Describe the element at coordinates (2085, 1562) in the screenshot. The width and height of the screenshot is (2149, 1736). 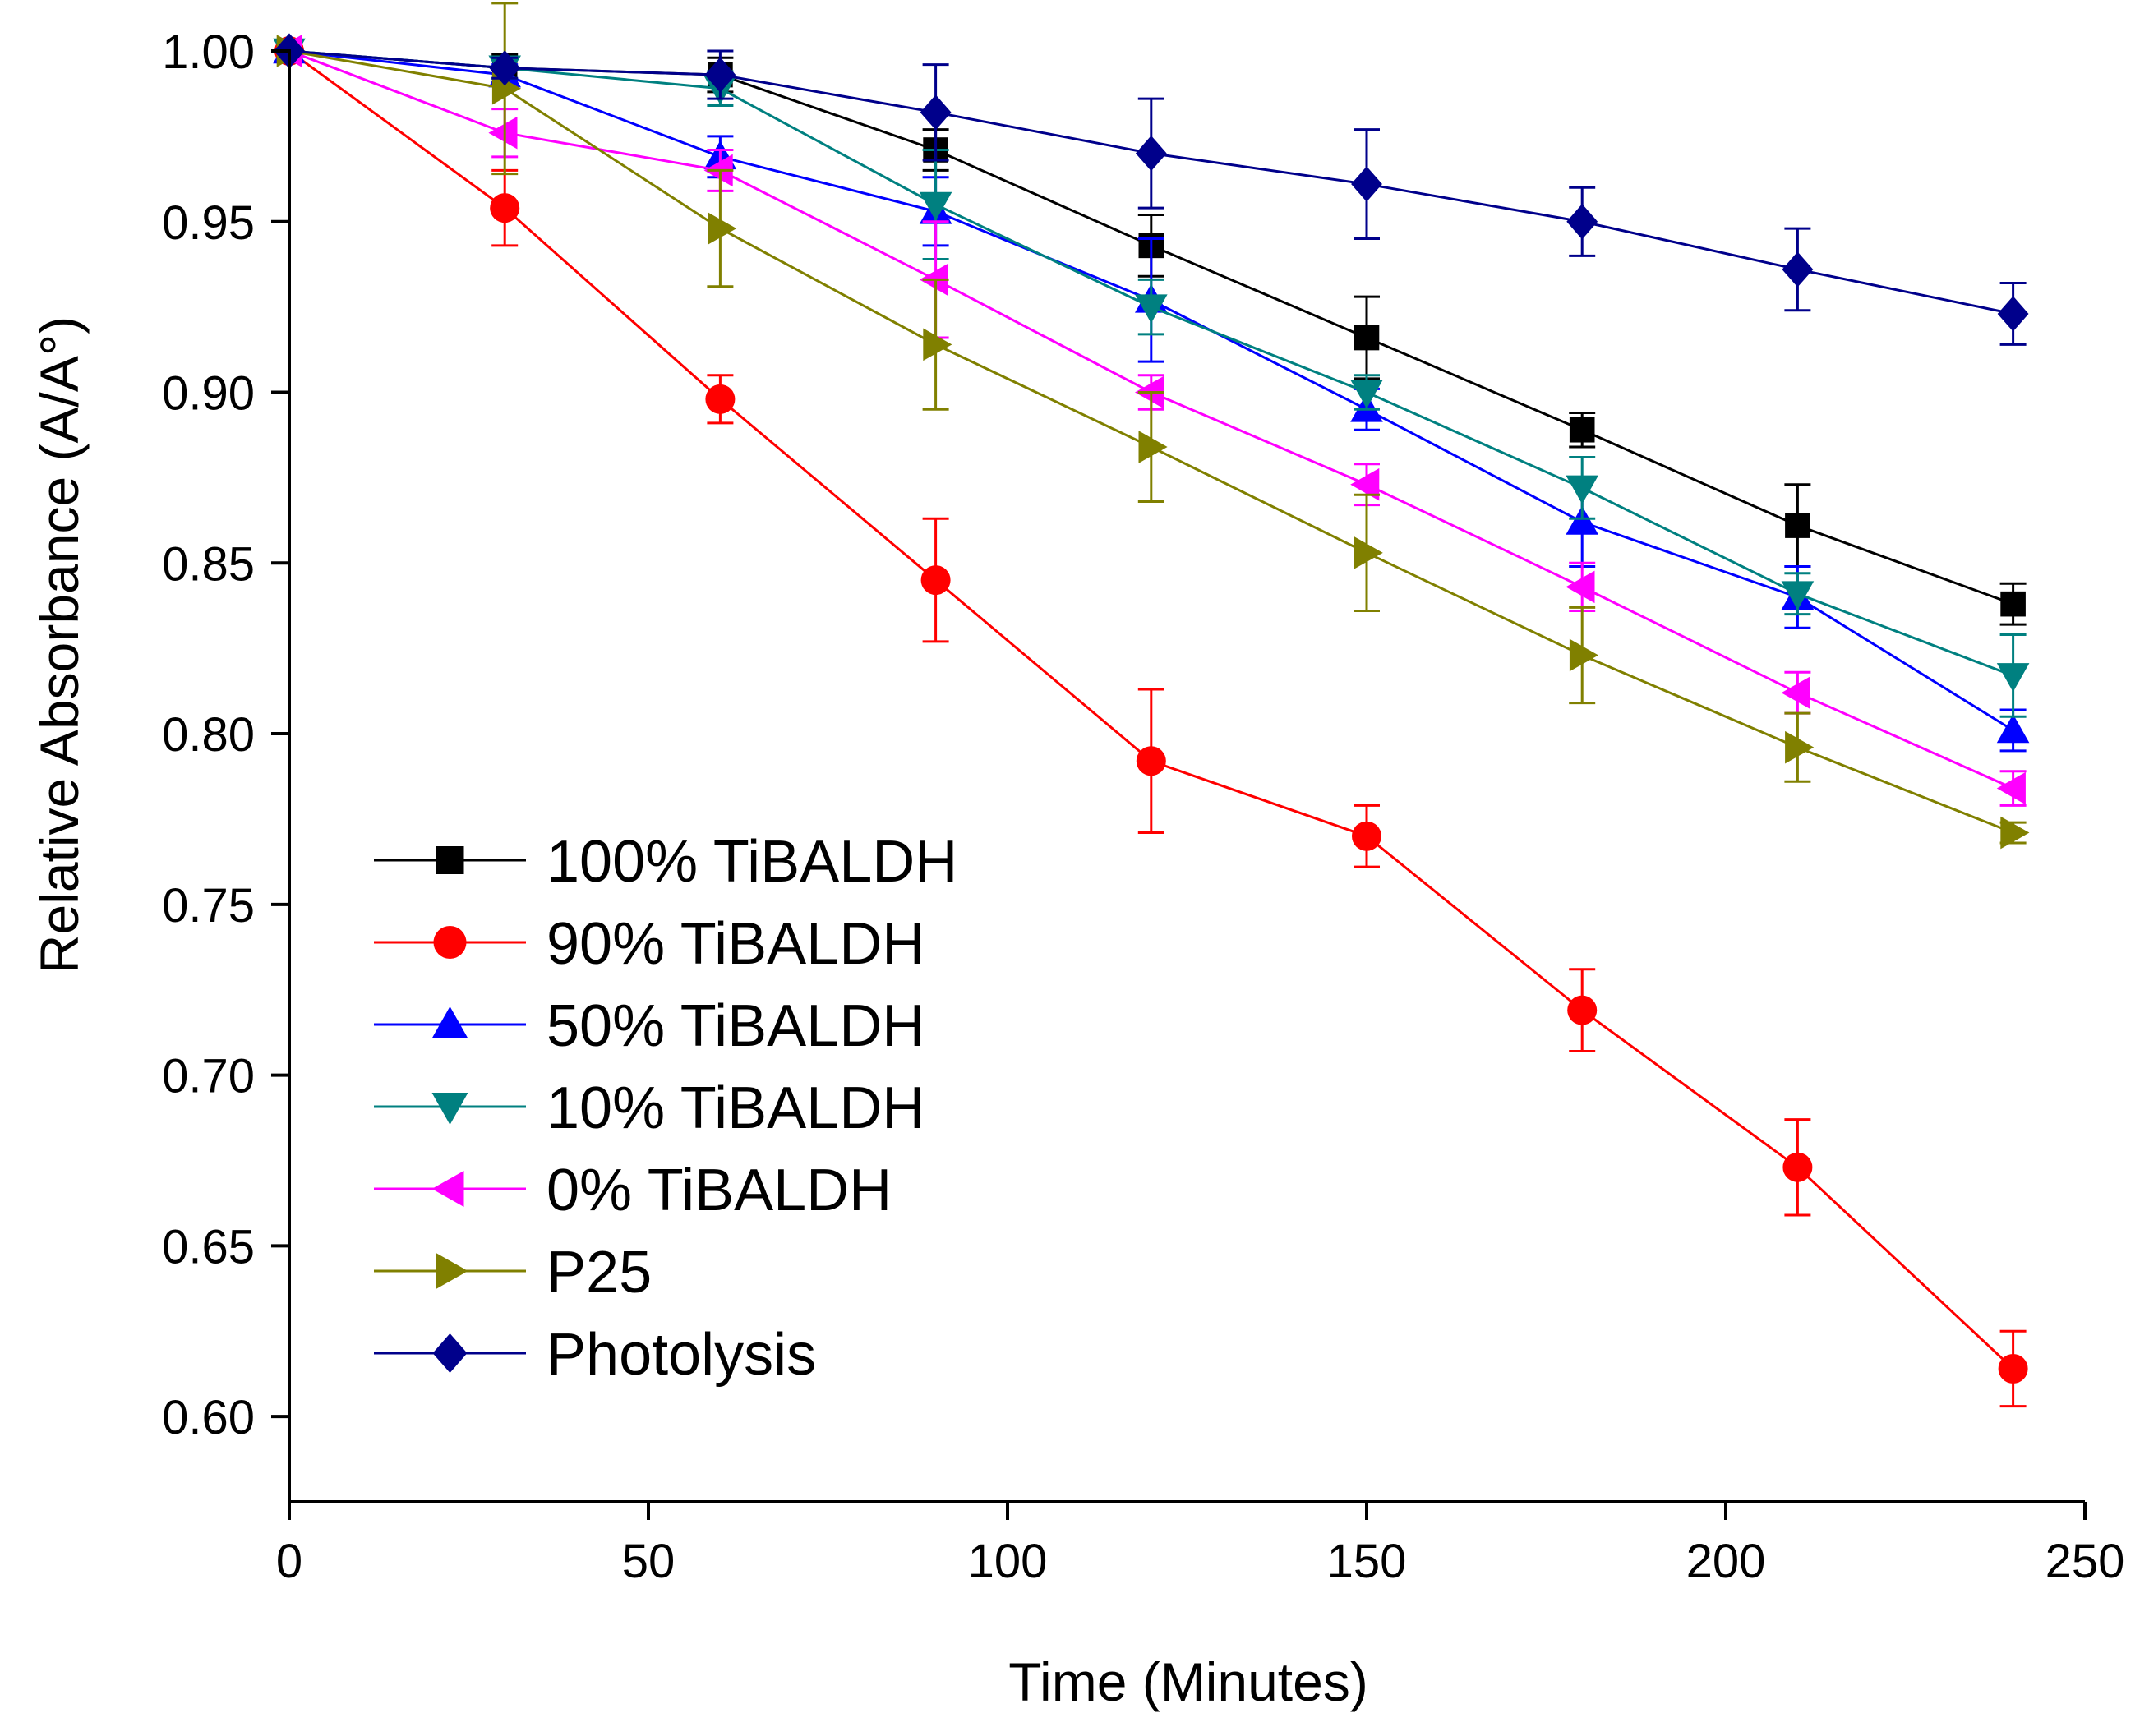
I see `x-tick-label: 250` at that location.